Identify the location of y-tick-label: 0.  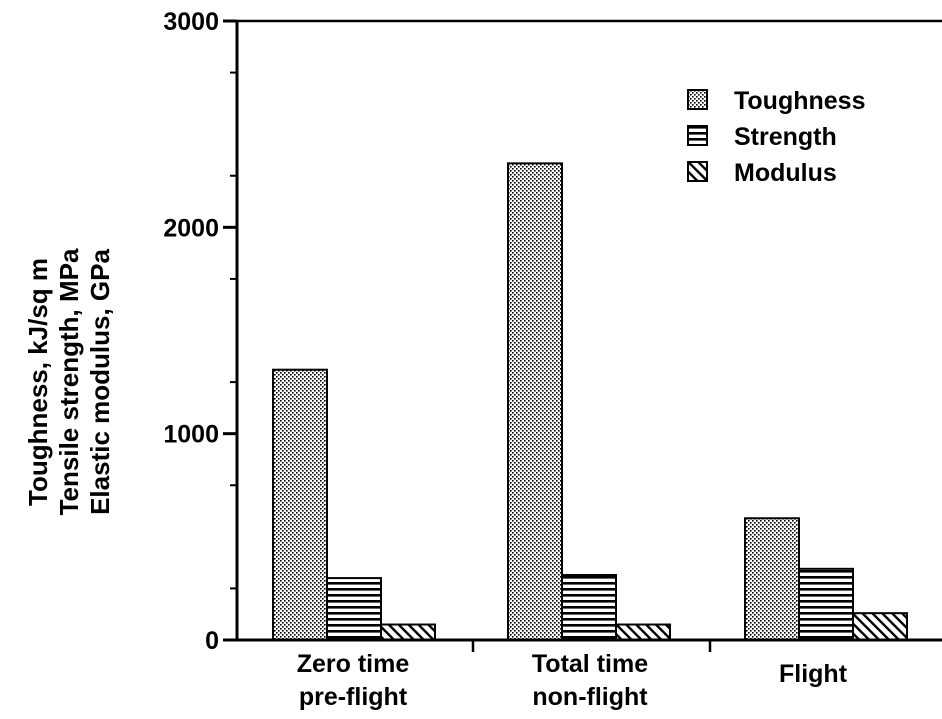
(212, 641).